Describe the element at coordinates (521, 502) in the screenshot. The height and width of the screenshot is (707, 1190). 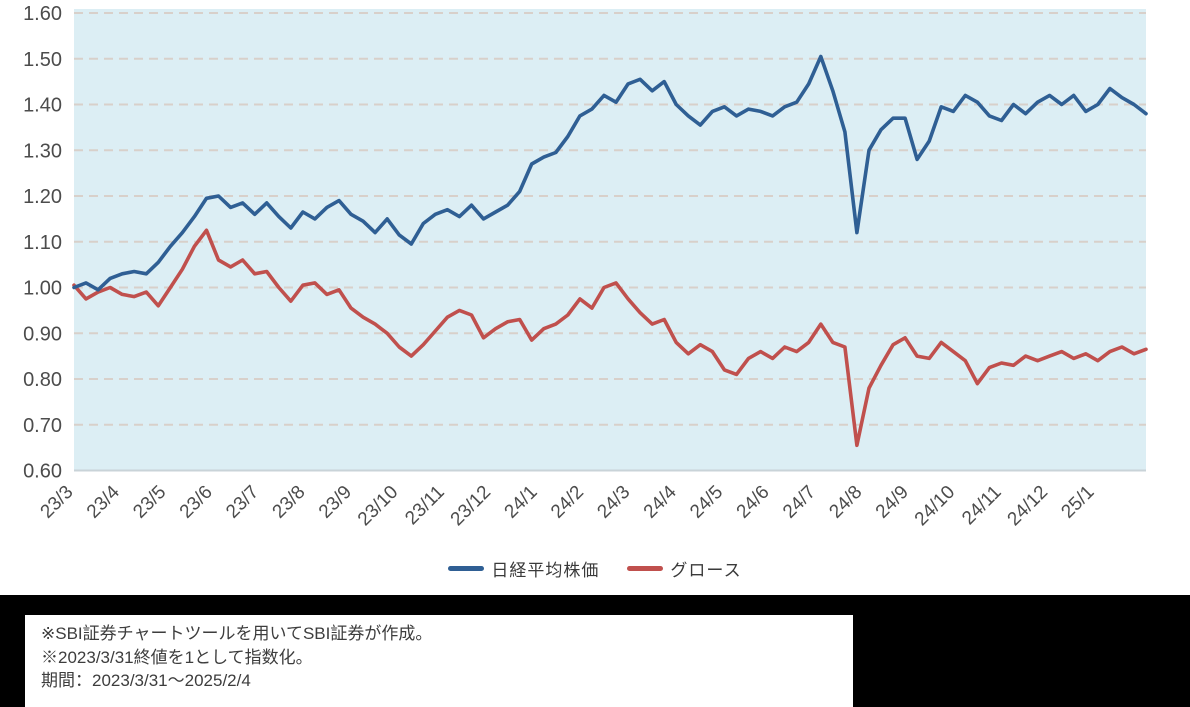
I see `x-axis-tick-label: 24/1` at that location.